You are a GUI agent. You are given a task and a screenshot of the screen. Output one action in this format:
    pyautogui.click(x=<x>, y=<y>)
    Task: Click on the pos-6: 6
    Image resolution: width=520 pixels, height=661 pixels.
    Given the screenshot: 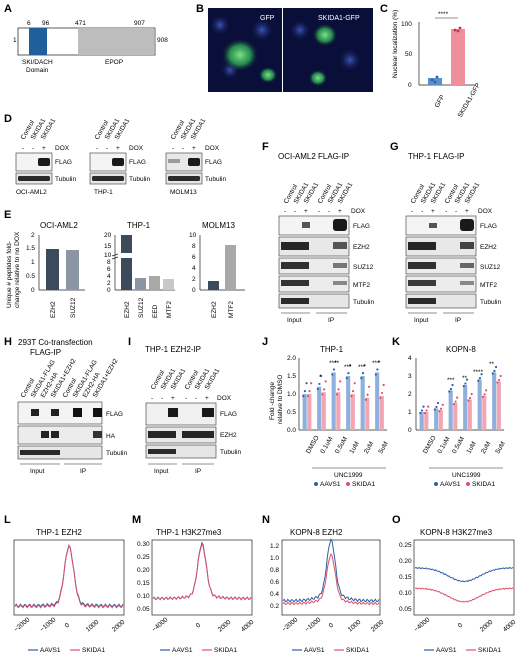 What is the action you would take?
    pyautogui.click(x=29, y=23)
    